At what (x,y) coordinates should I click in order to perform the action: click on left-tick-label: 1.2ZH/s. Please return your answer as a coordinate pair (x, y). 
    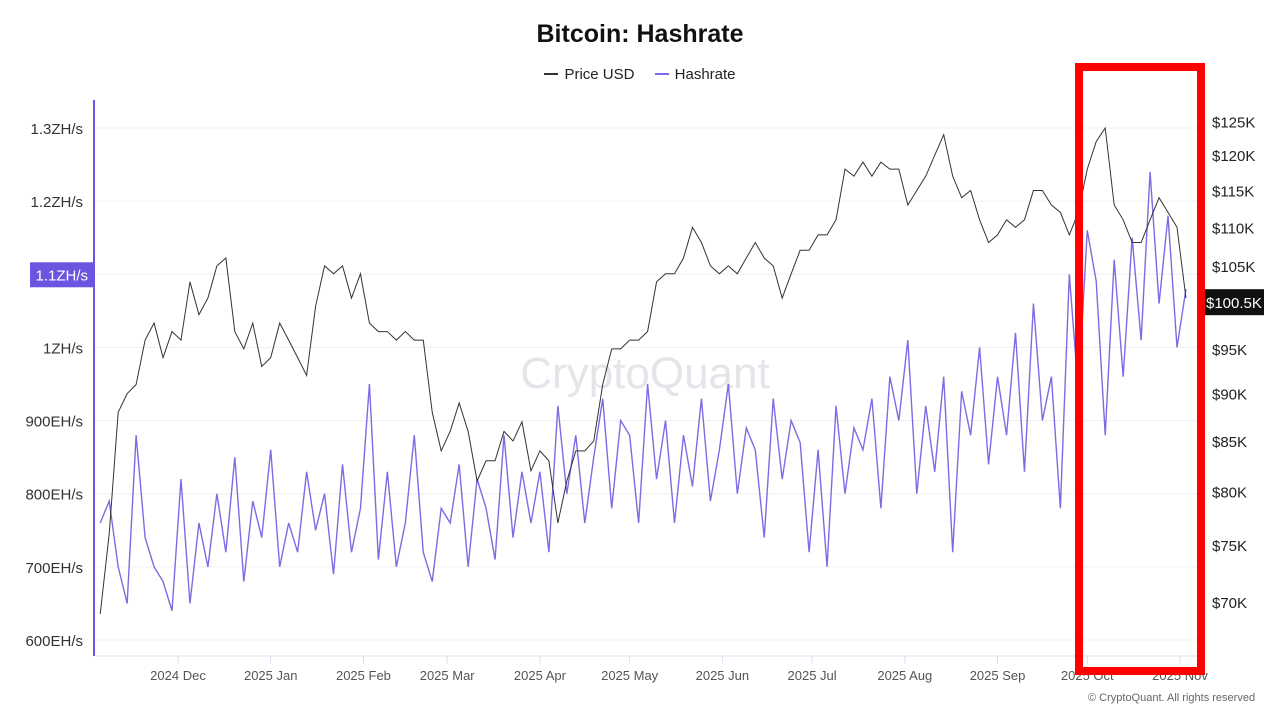
    Looking at the image, I should click on (56, 202).